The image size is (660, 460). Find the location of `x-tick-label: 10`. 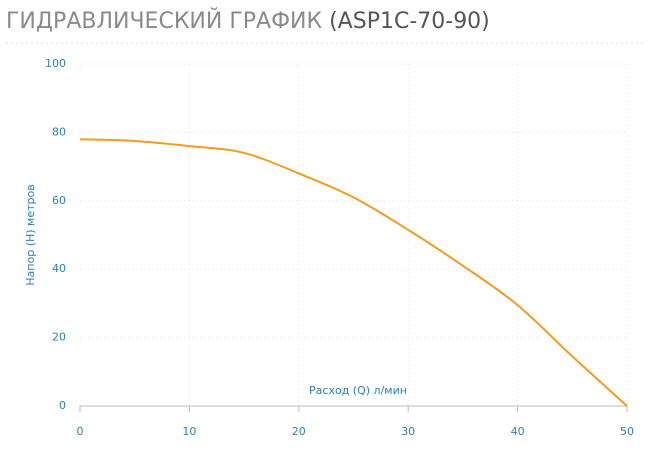

x-tick-label: 10 is located at coordinates (189, 431).